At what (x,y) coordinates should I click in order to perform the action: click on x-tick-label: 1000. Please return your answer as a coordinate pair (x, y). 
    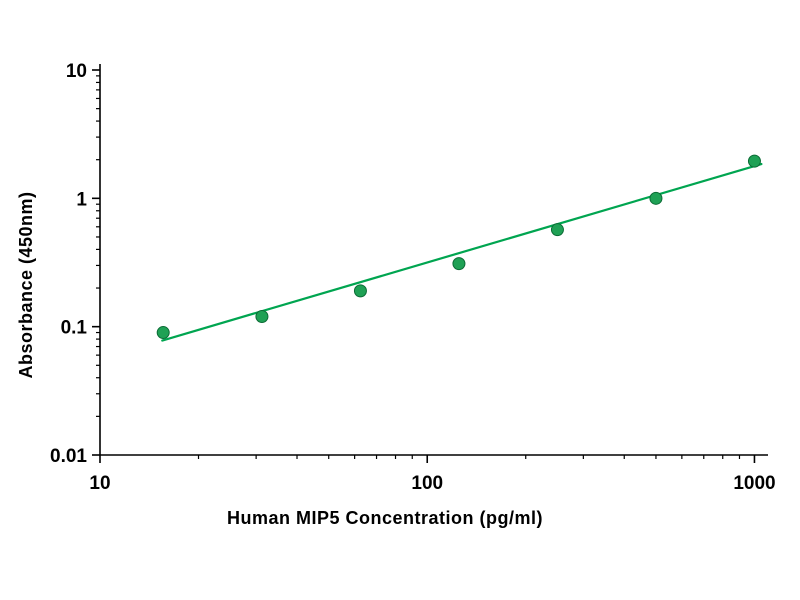
    Looking at the image, I should click on (754, 483).